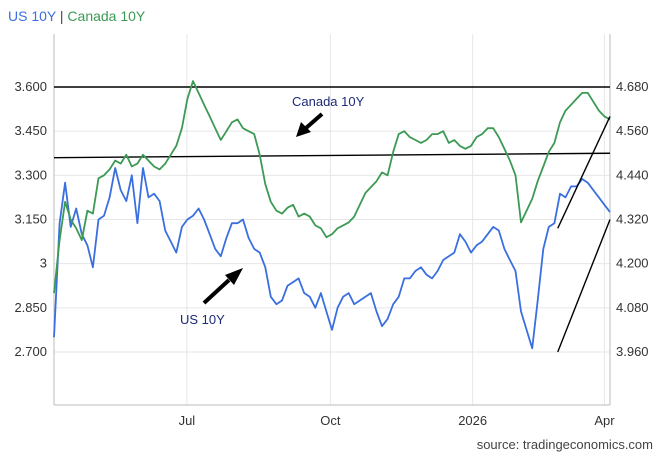 The image size is (663, 460). Describe the element at coordinates (314, 121) in the screenshot. I see `annotation-canada-arrow` at that location.